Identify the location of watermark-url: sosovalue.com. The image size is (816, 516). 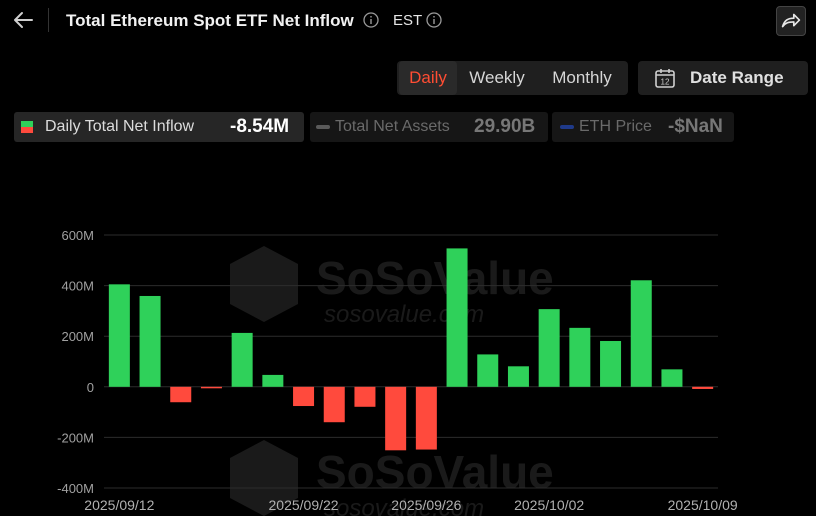
(404, 505).